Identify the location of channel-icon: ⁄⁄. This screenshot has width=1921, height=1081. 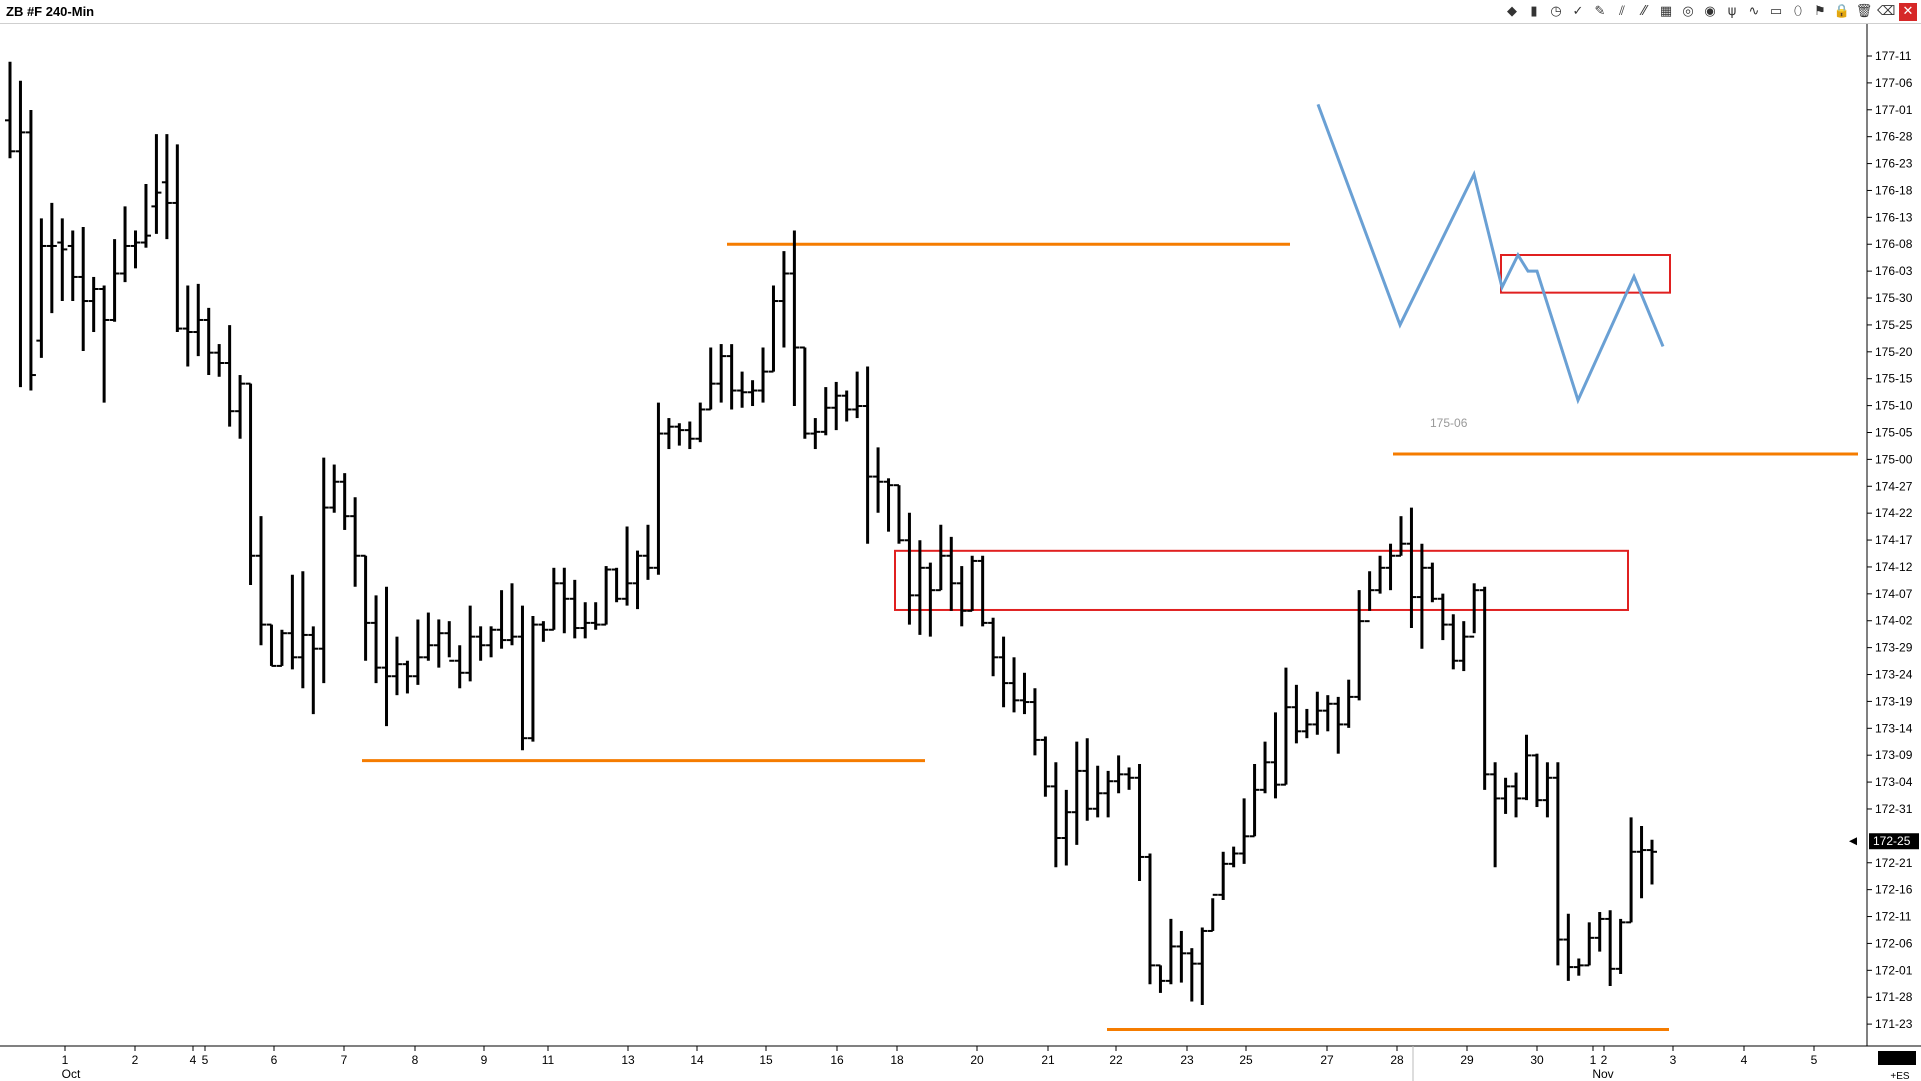
(1644, 11).